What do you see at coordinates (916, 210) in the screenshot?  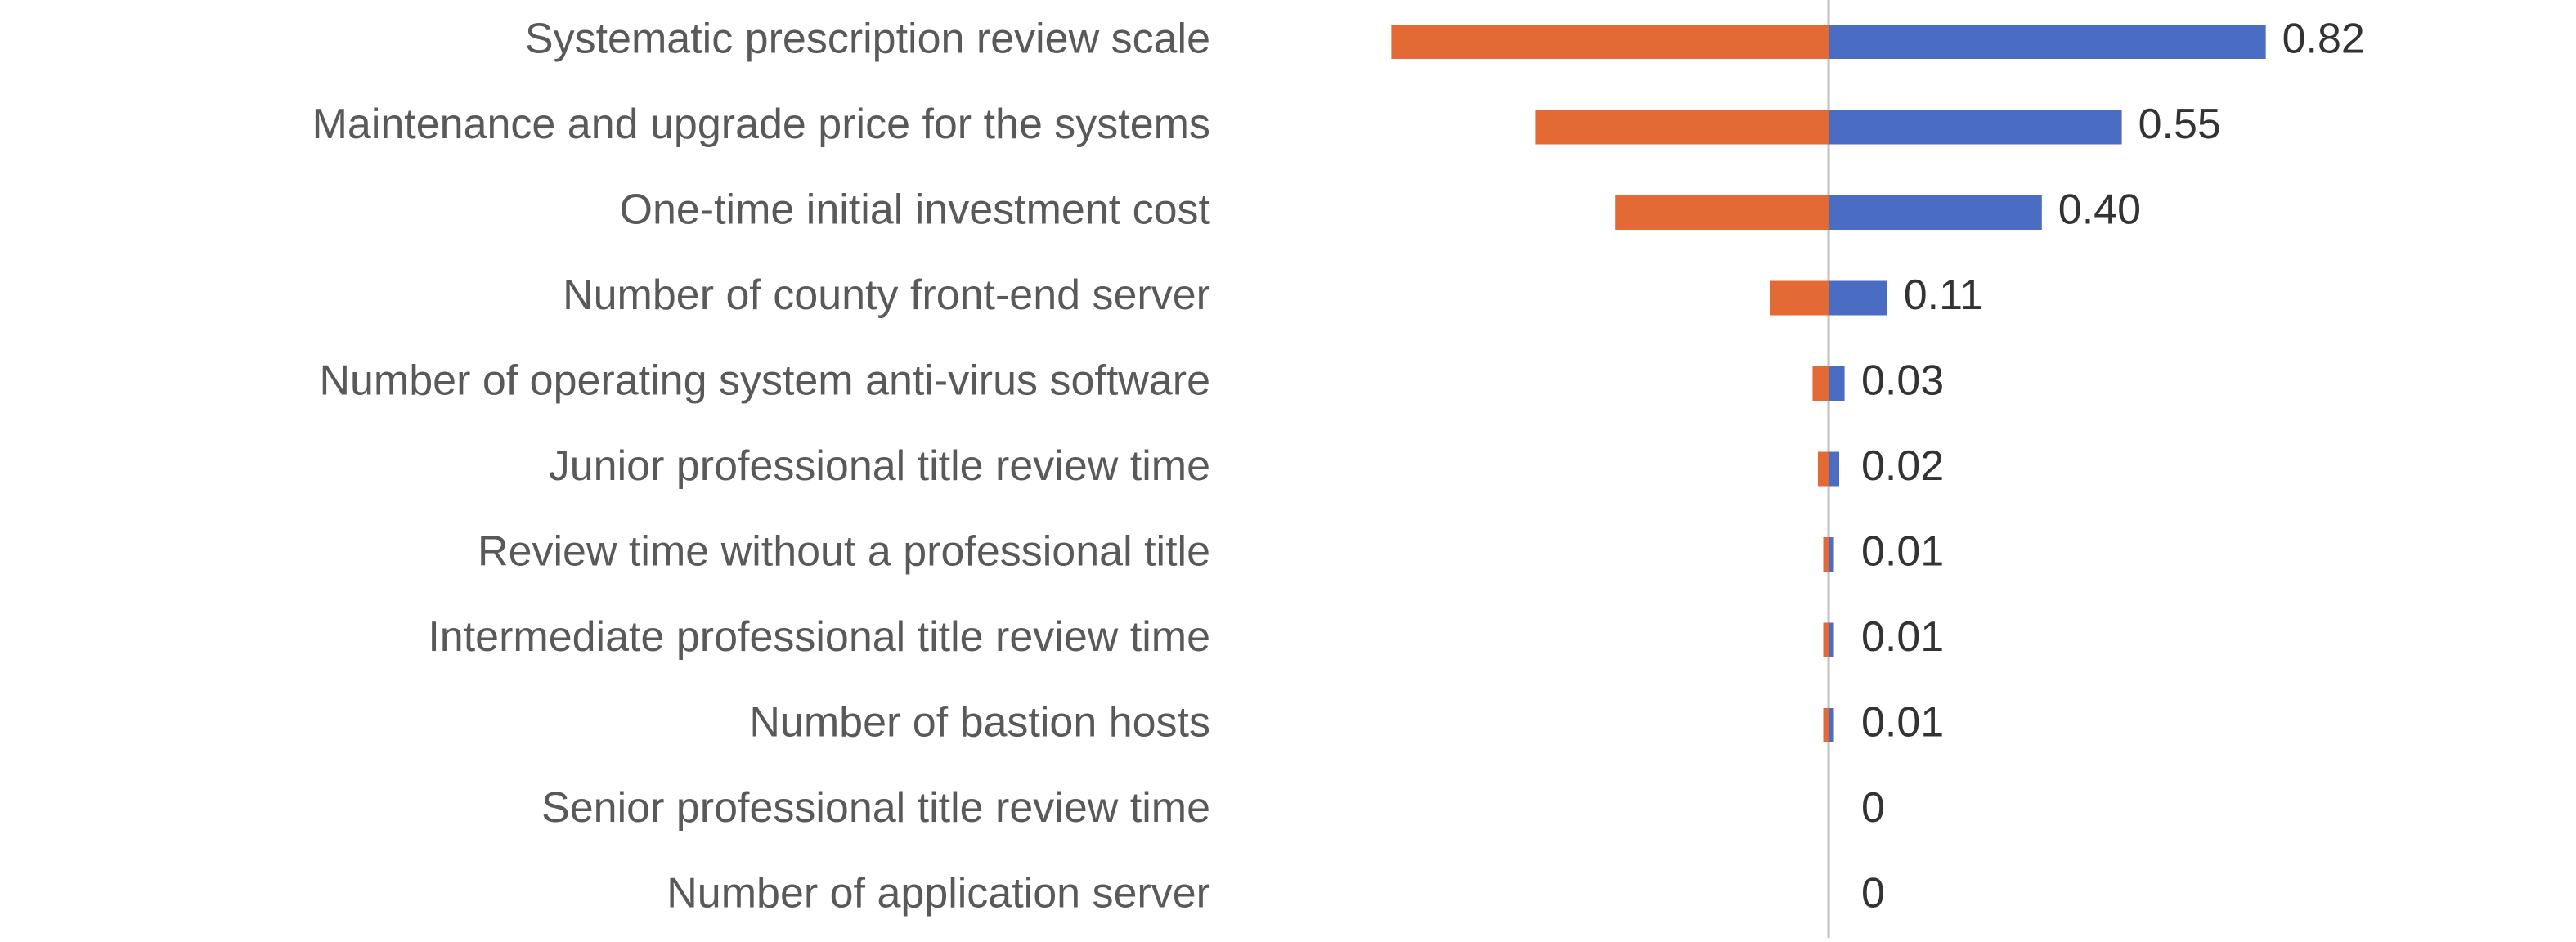 I see `category-label: One-time initial investment cost` at bounding box center [916, 210].